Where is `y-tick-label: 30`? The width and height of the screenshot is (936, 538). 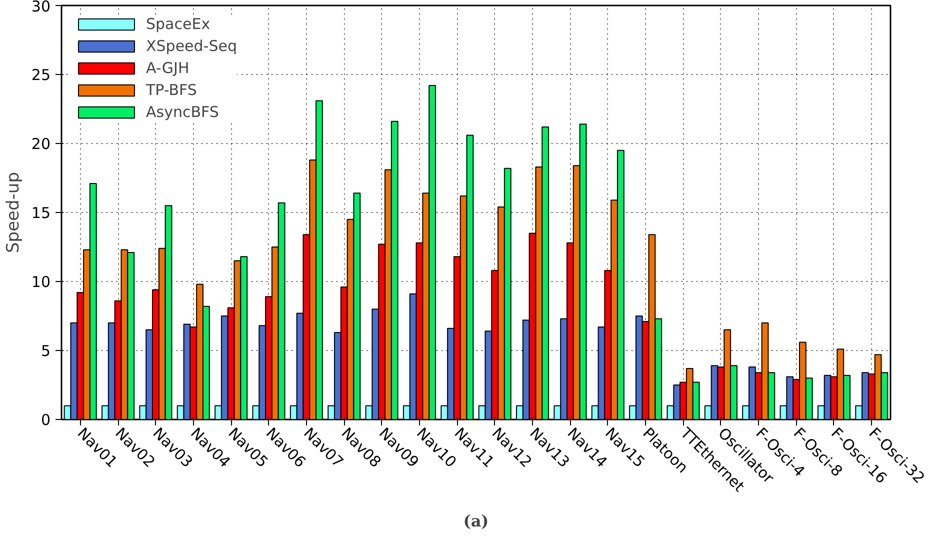 y-tick-label: 30 is located at coordinates (41, 8).